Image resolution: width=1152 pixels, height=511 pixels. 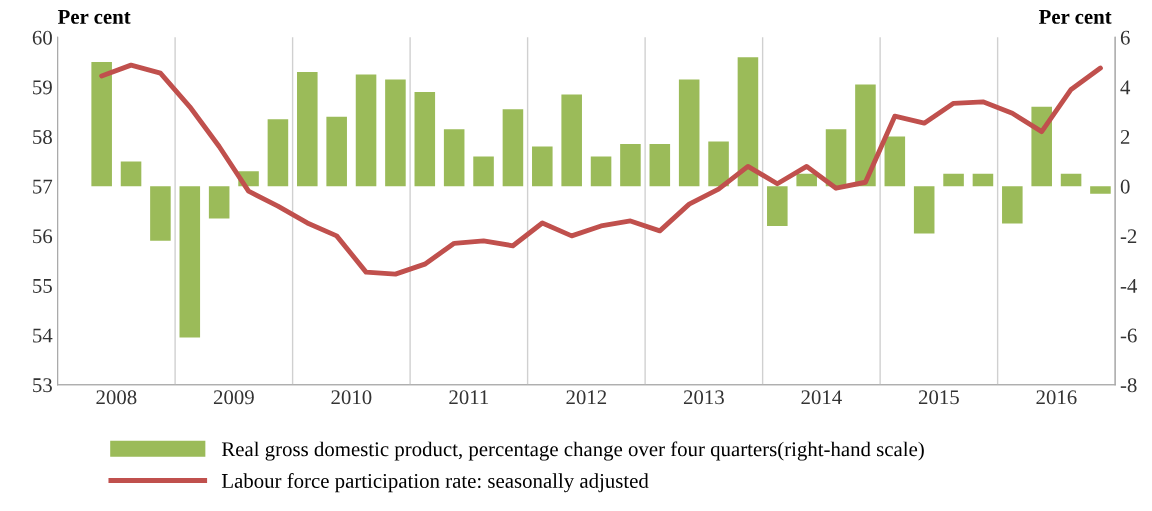 What do you see at coordinates (43, 335) in the screenshot?
I see `y-tick-label: 54` at bounding box center [43, 335].